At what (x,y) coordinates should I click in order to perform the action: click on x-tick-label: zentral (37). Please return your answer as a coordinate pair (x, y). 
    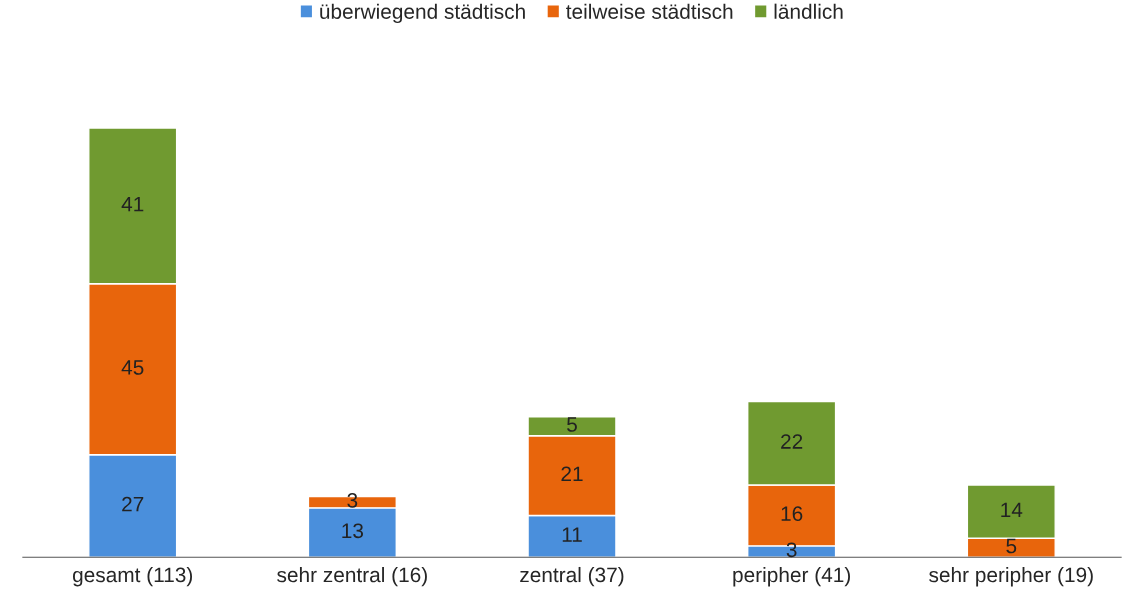
    Looking at the image, I should click on (572, 576).